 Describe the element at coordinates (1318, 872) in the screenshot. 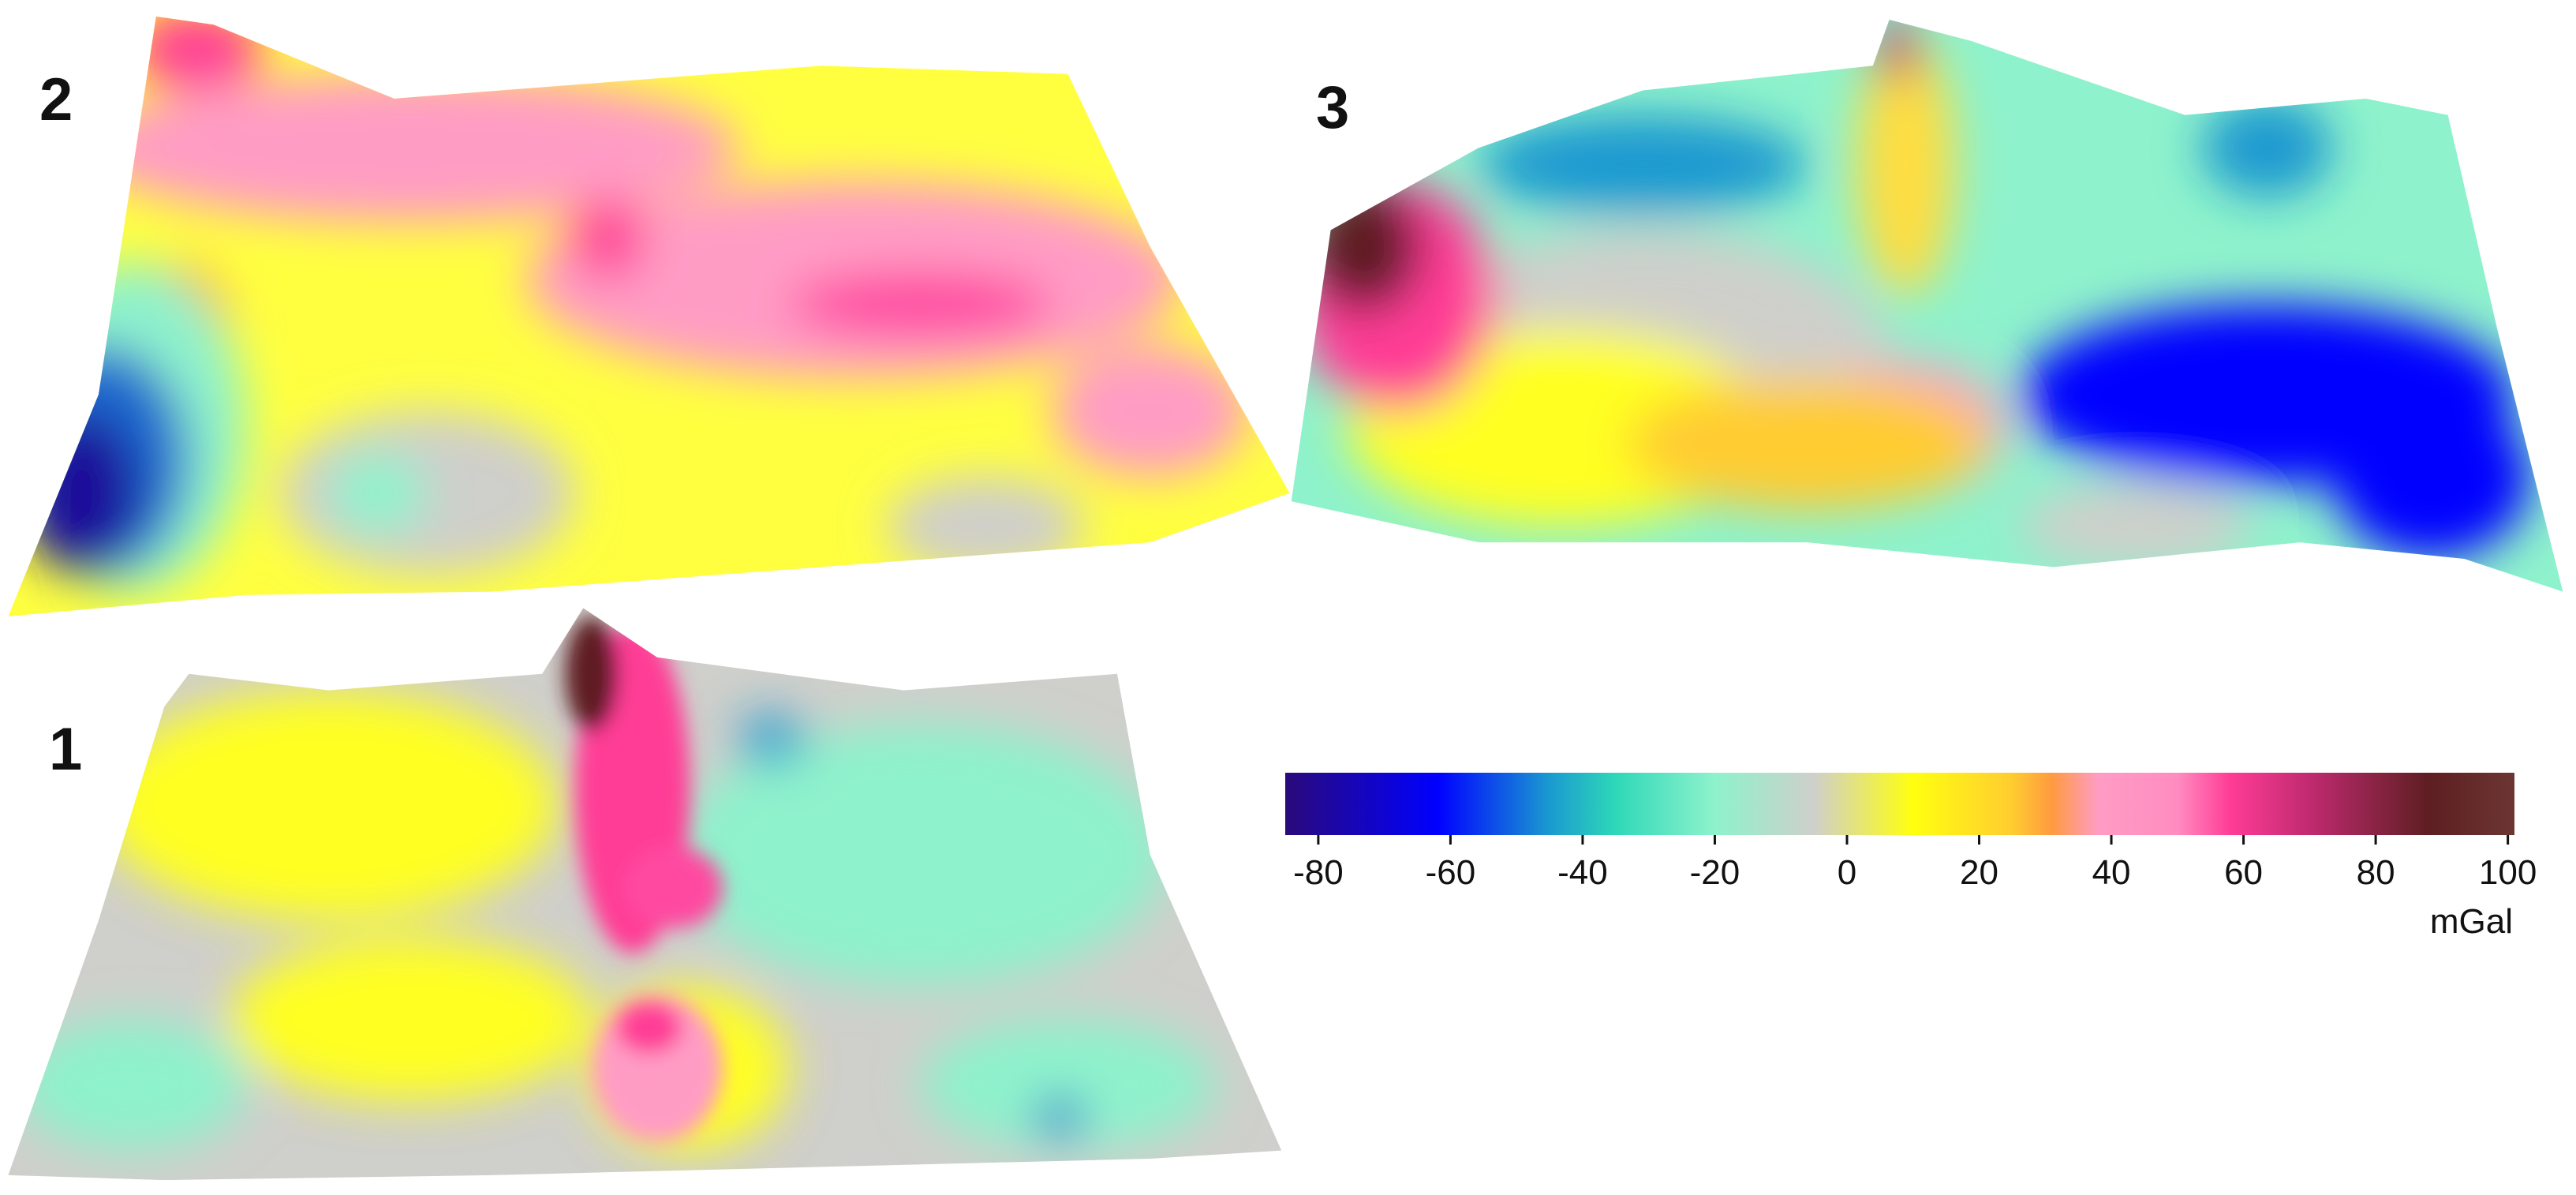

I see `tick-label: -80` at that location.